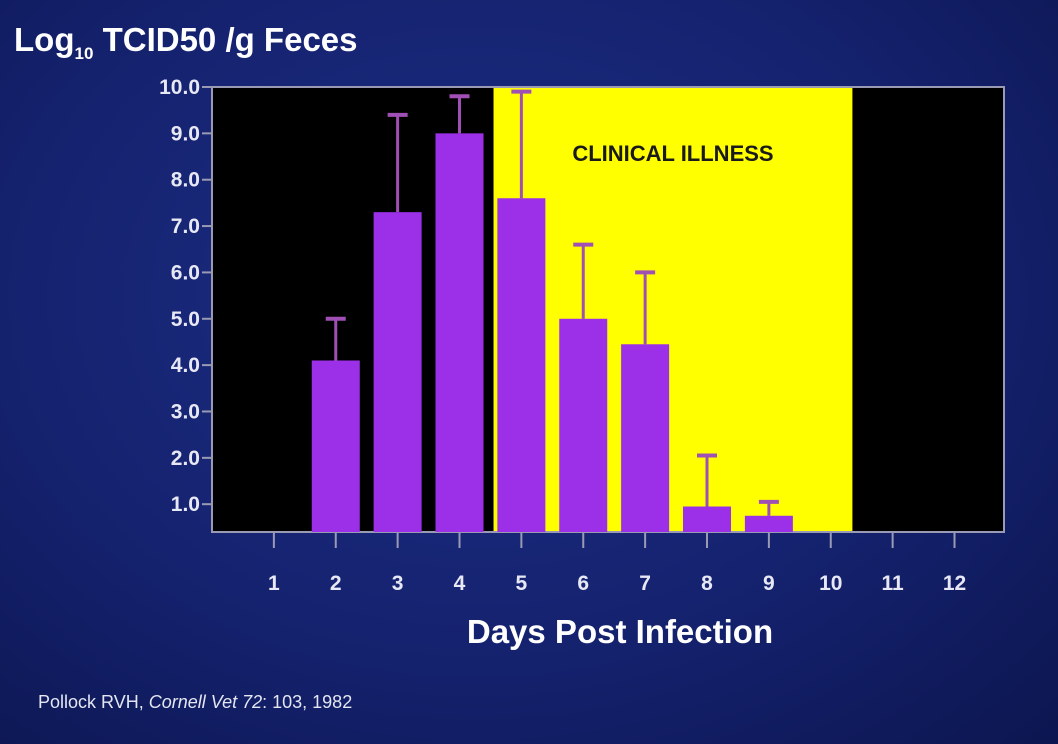 The height and width of the screenshot is (744, 1058). What do you see at coordinates (185, 504) in the screenshot?
I see `y-tick-label-10: 1.0` at bounding box center [185, 504].